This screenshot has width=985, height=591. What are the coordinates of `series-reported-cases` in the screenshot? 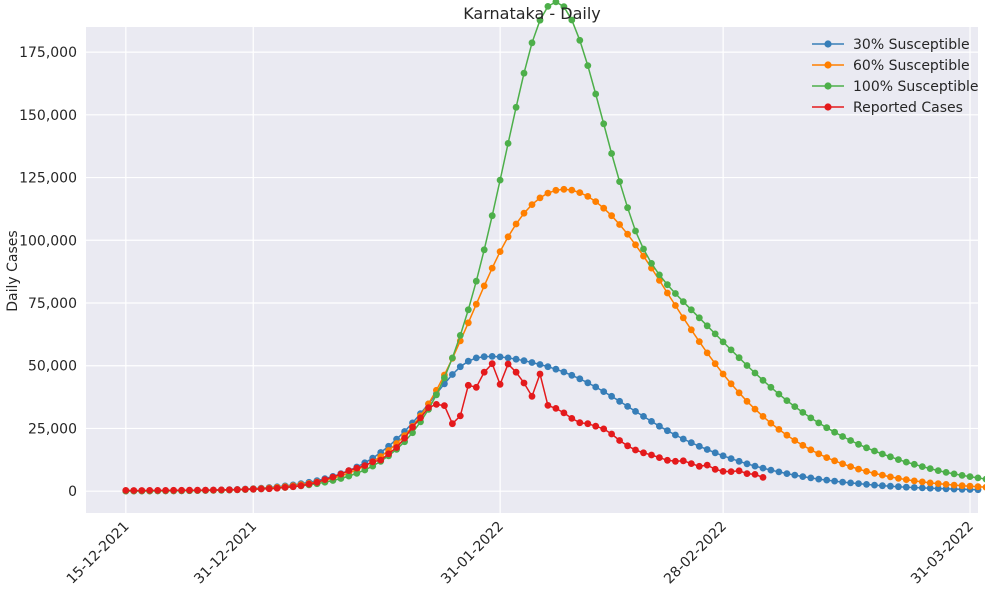 It's located at (444, 427).